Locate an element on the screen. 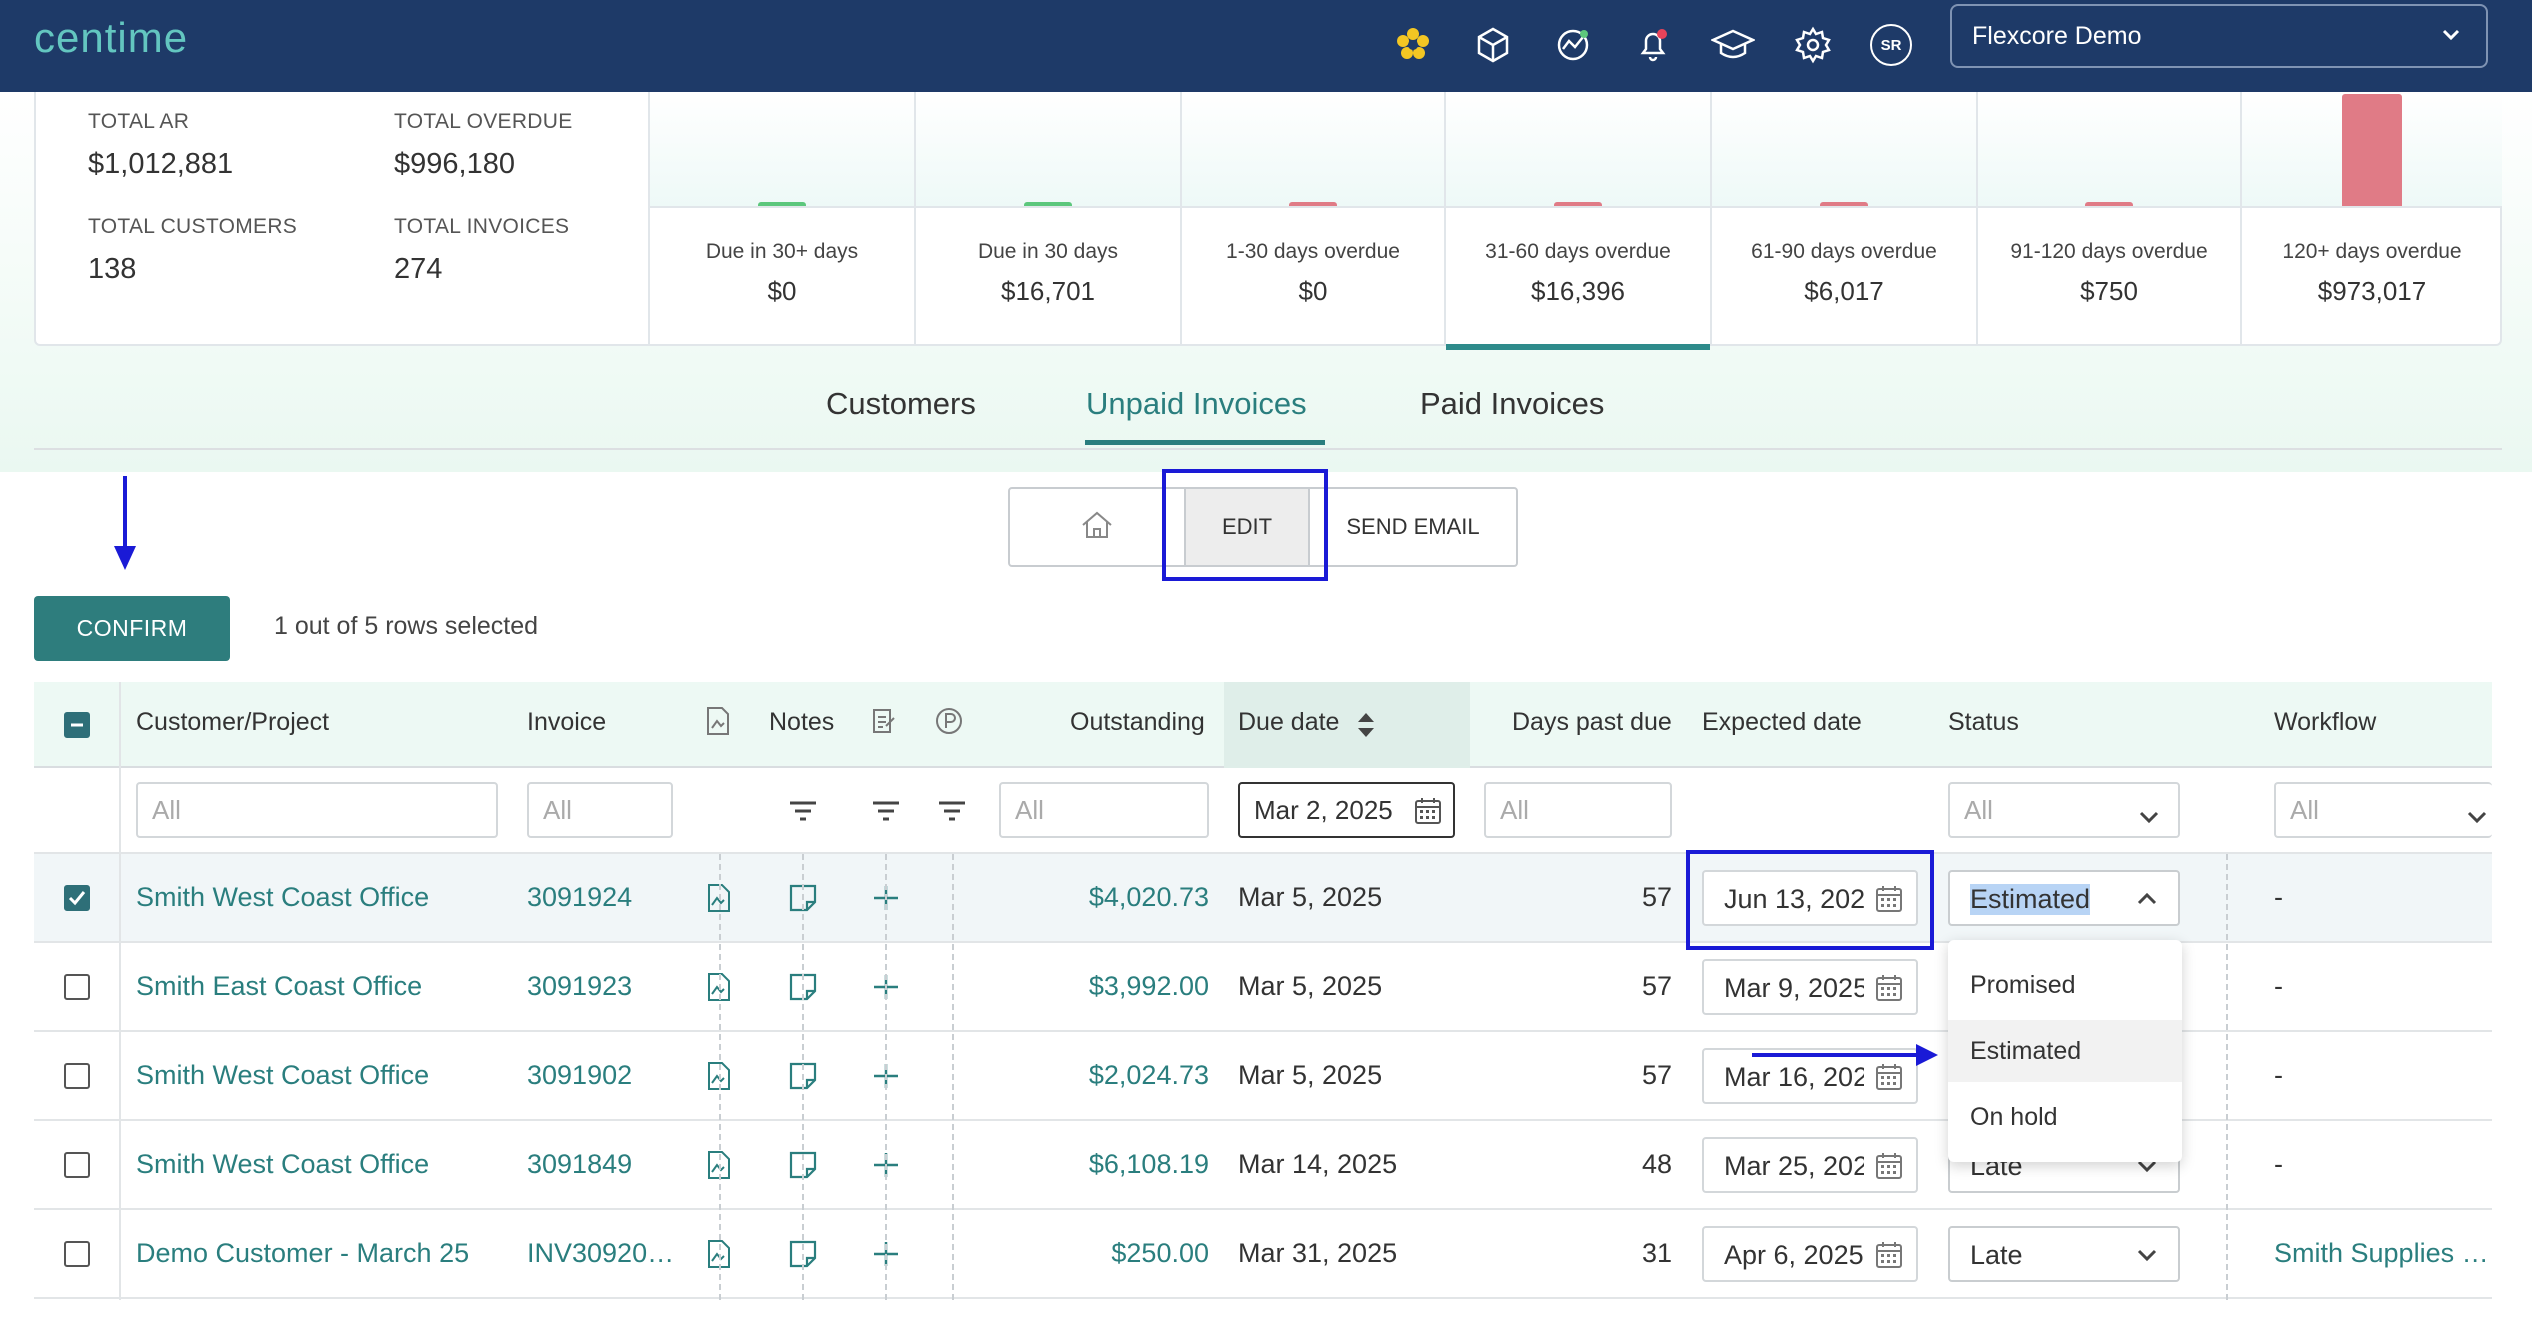 Image resolution: width=2532 pixels, height=1320 pixels. confirm-button: CONFIRM is located at coordinates (132, 628).